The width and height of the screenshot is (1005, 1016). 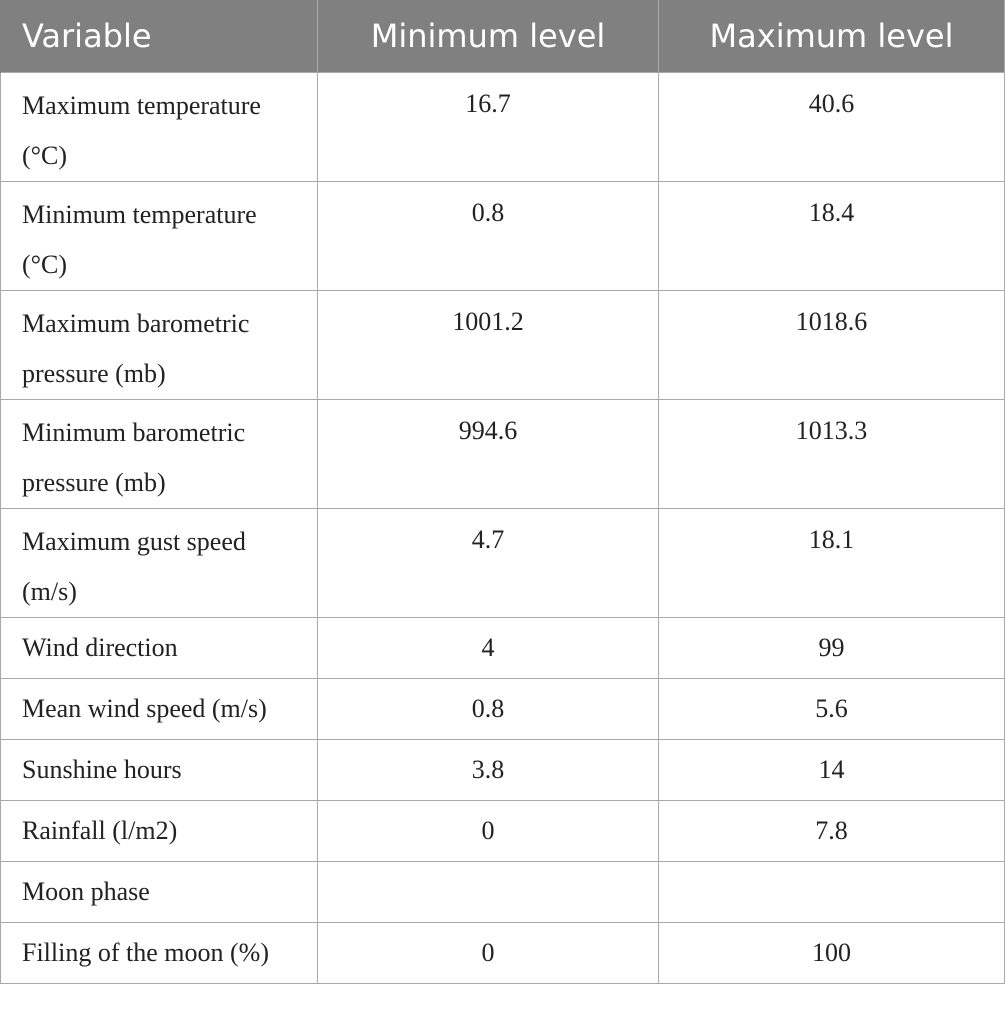 I want to click on table-row: Mean wind speed (m/s) 0.8 5.6, so click(x=502, y=709).